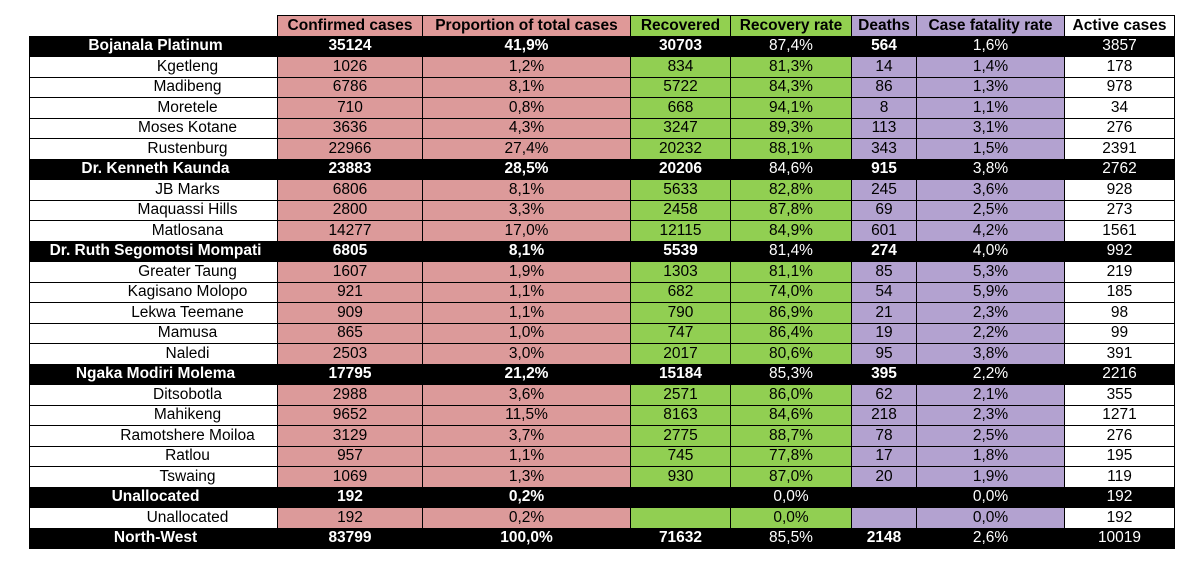 The width and height of the screenshot is (1200, 573). I want to click on cell-case-fatality-rate: 1,5%, so click(990, 149).